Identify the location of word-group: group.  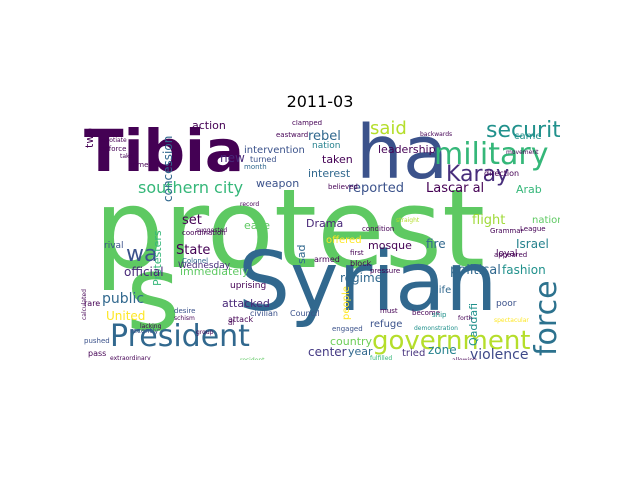
(205, 332).